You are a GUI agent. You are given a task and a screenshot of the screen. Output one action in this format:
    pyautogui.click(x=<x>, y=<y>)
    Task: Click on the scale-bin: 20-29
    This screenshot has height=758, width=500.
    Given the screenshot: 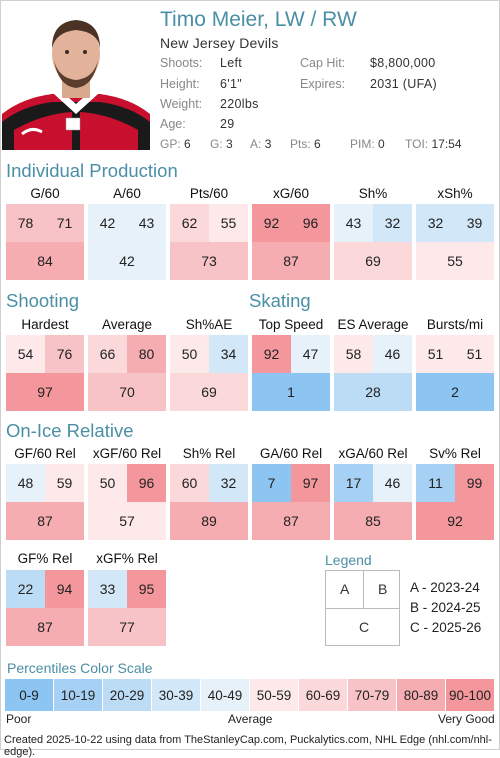 What is the action you would take?
    pyautogui.click(x=127, y=695)
    